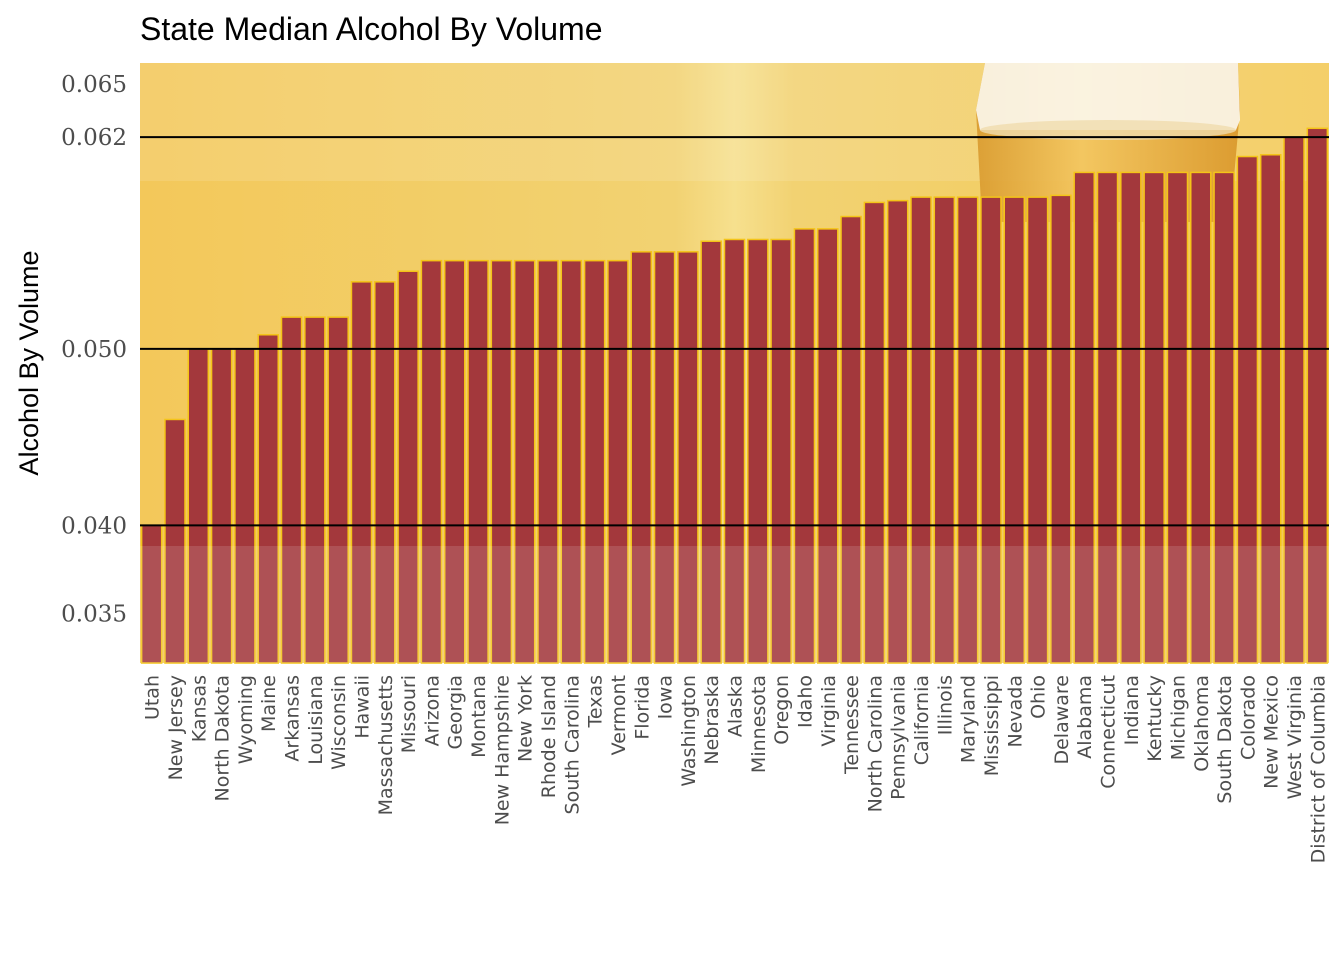  Describe the element at coordinates (992, 725) in the screenshot. I see `x-tick-label: Mississippi` at that location.